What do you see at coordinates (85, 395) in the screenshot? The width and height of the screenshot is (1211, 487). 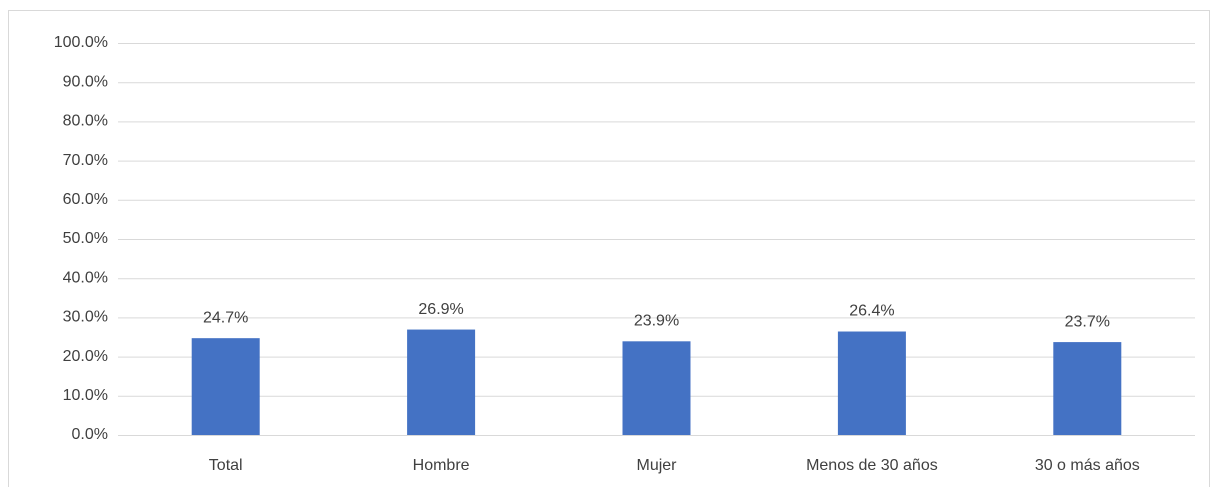 I see `y-tick-label: 10.0%` at bounding box center [85, 395].